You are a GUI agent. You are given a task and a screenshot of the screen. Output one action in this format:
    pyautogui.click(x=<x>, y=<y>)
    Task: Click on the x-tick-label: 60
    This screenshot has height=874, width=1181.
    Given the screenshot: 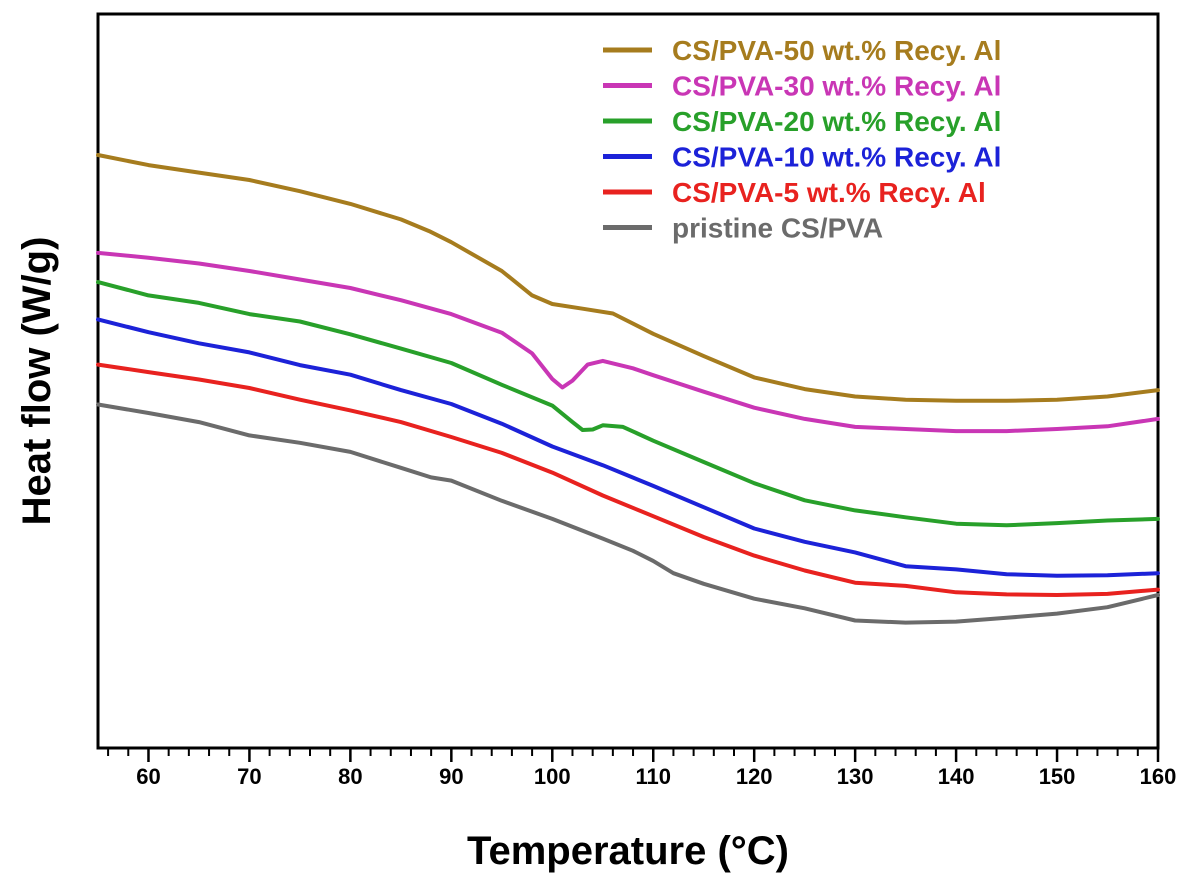 What is the action you would take?
    pyautogui.click(x=148, y=776)
    